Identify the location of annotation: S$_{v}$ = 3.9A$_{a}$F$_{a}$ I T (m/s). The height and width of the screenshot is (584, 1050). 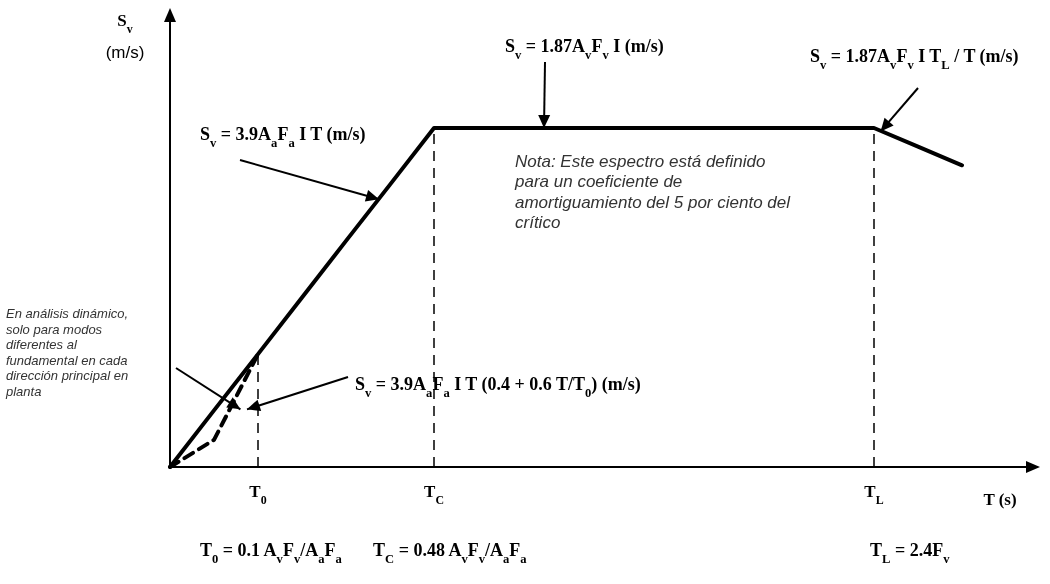
(283, 137).